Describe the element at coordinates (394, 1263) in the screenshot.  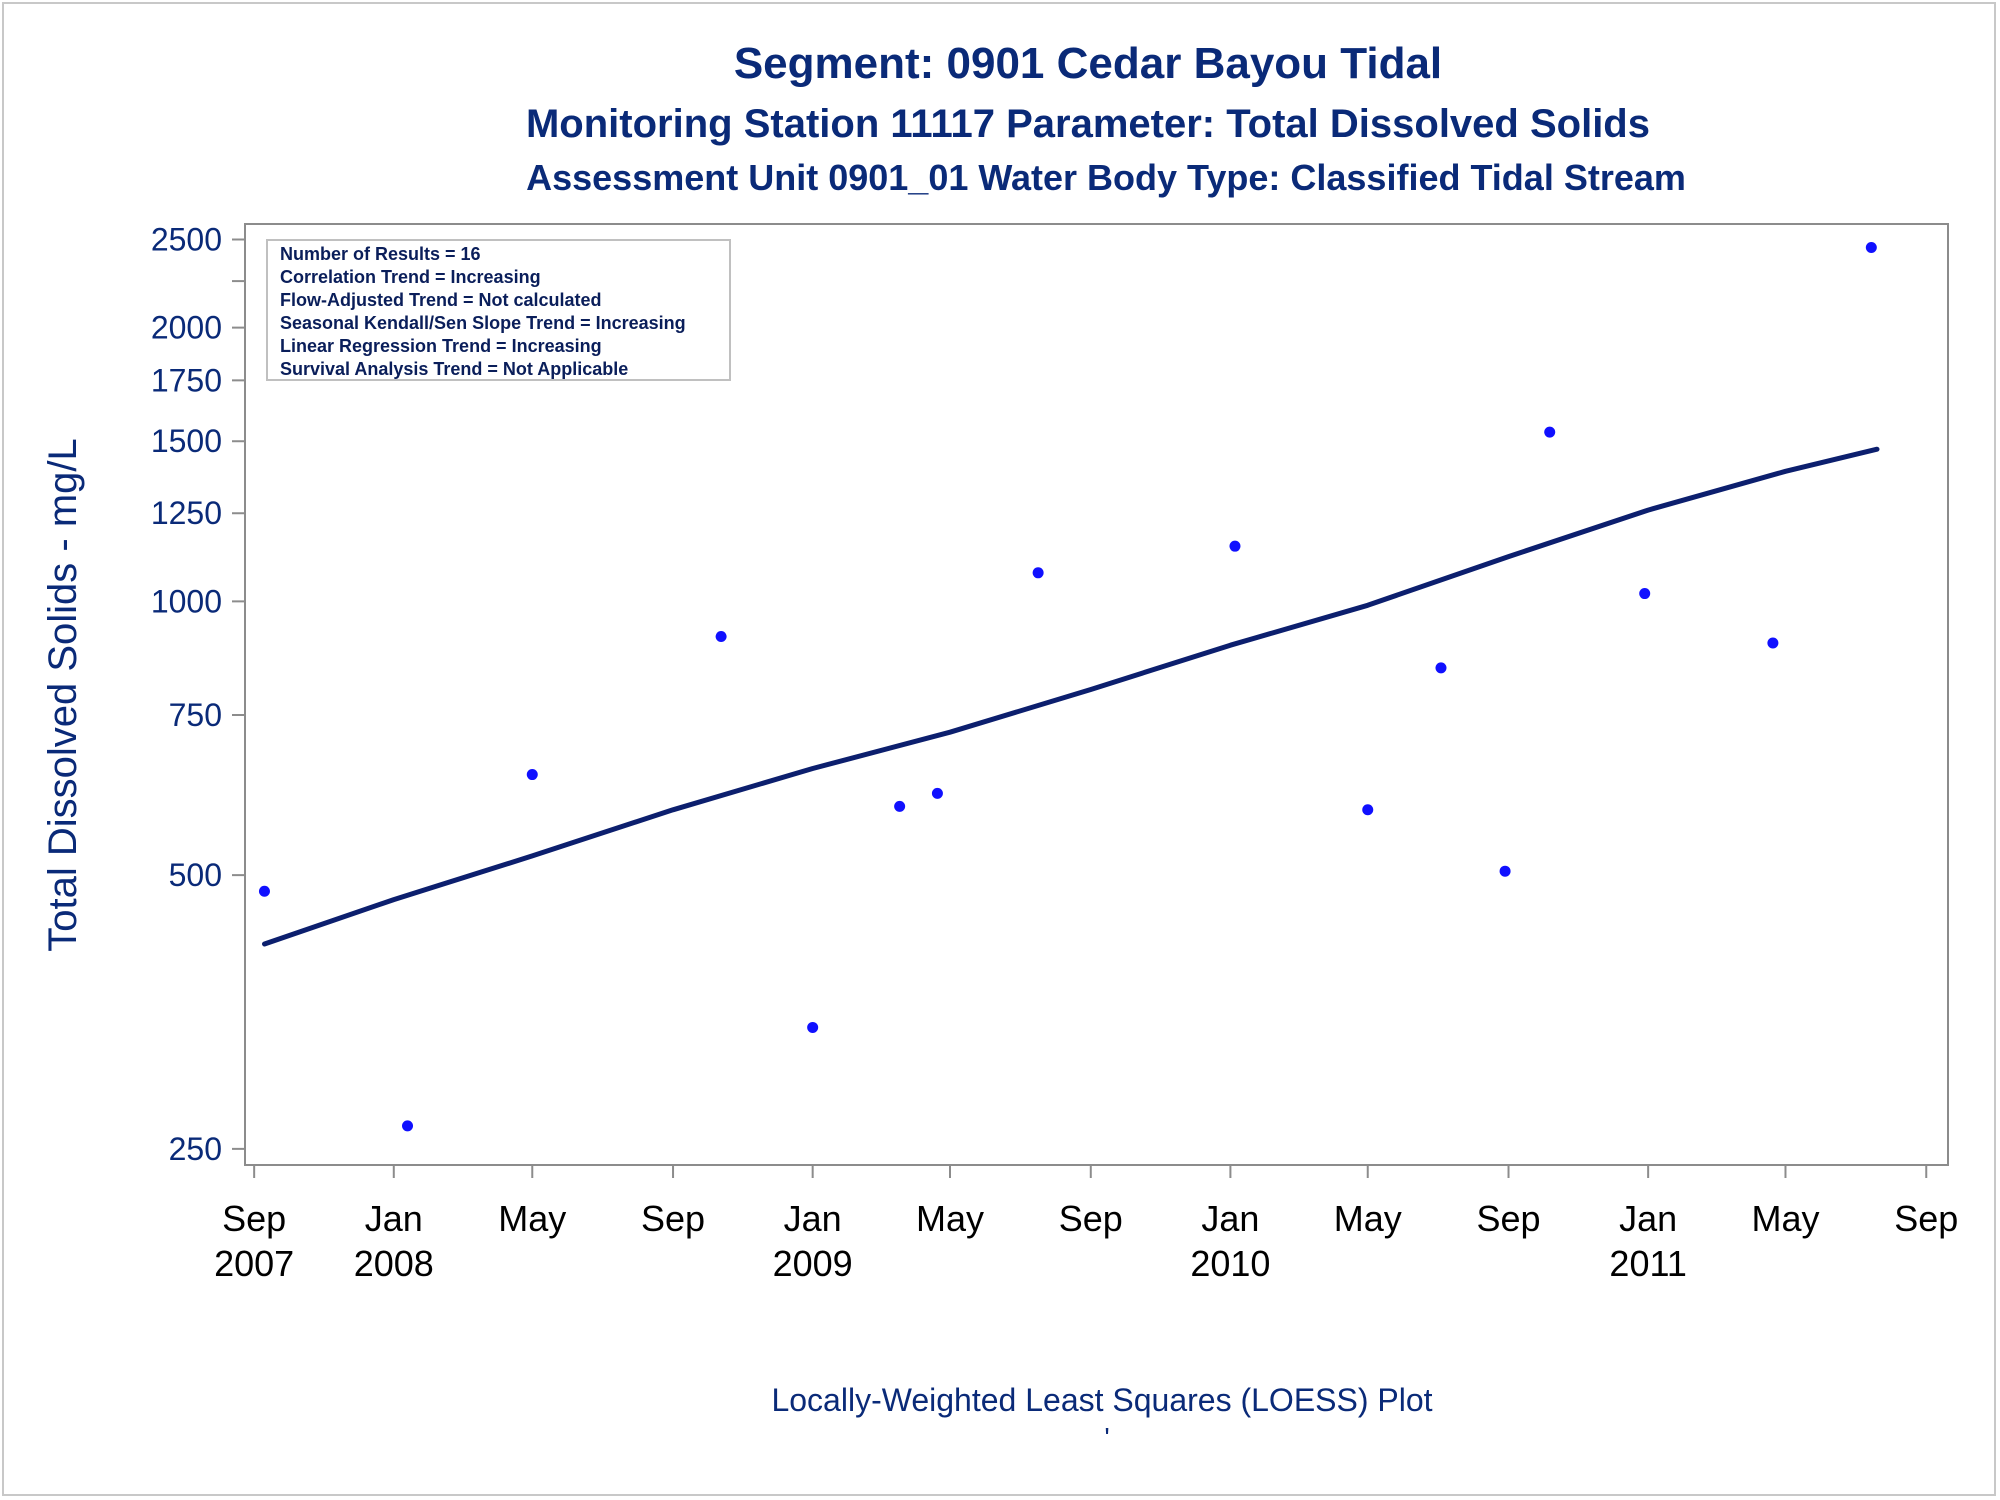
I see `x-tick-year: 2008` at that location.